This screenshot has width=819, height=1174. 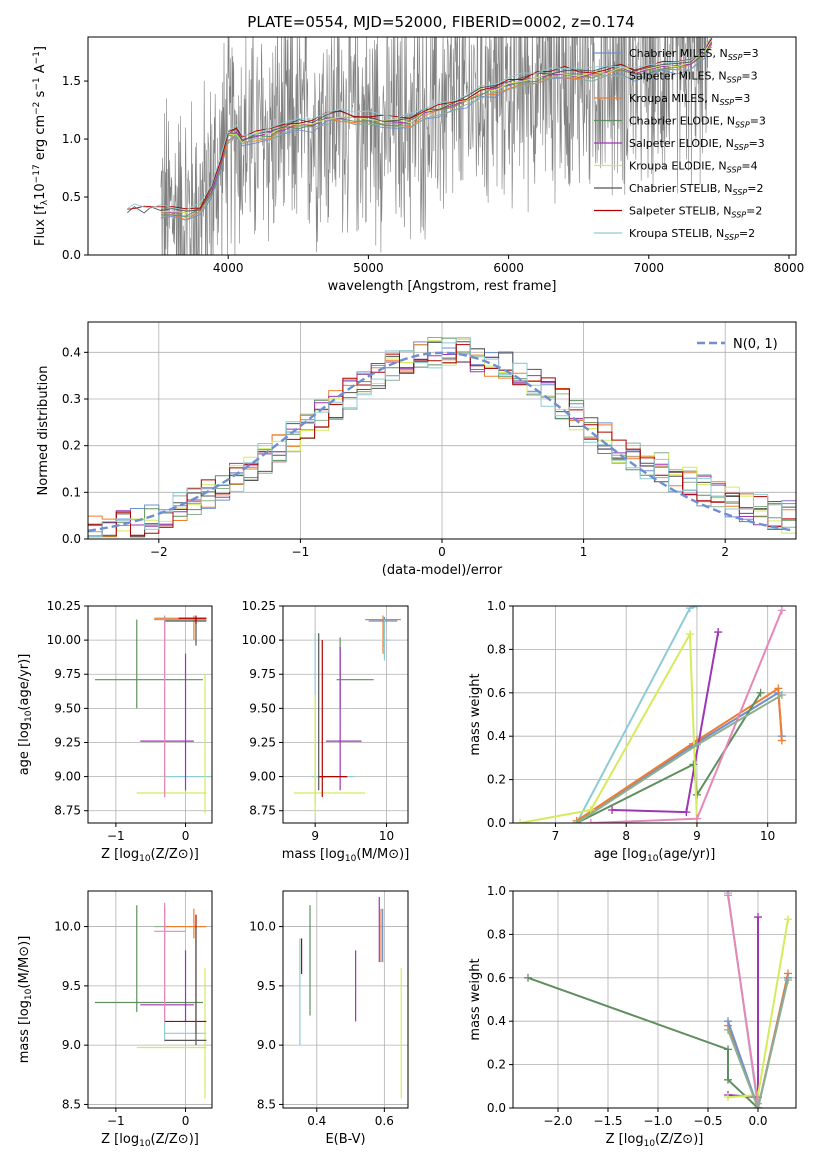 I want to click on x-tick-label: 0.6, so click(x=384, y=1121).